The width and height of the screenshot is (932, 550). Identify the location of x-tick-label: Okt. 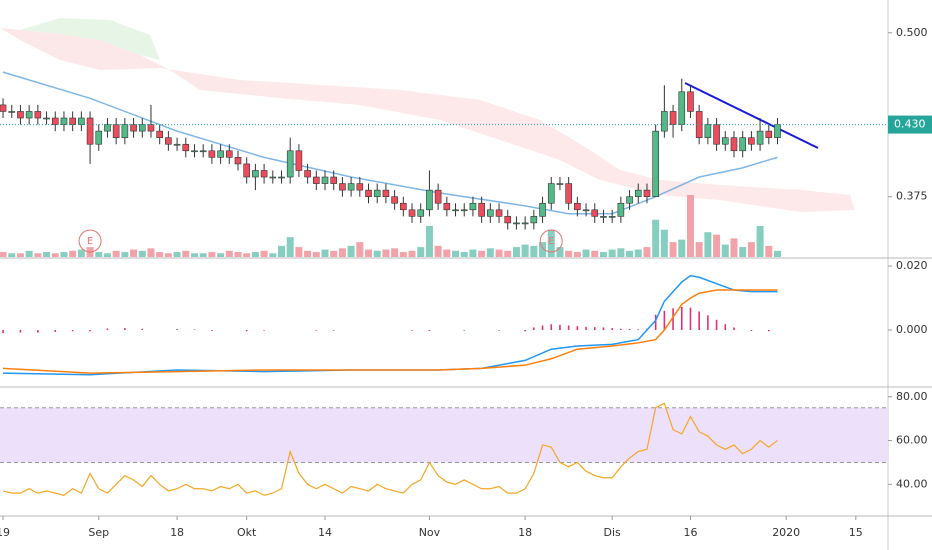
(247, 532).